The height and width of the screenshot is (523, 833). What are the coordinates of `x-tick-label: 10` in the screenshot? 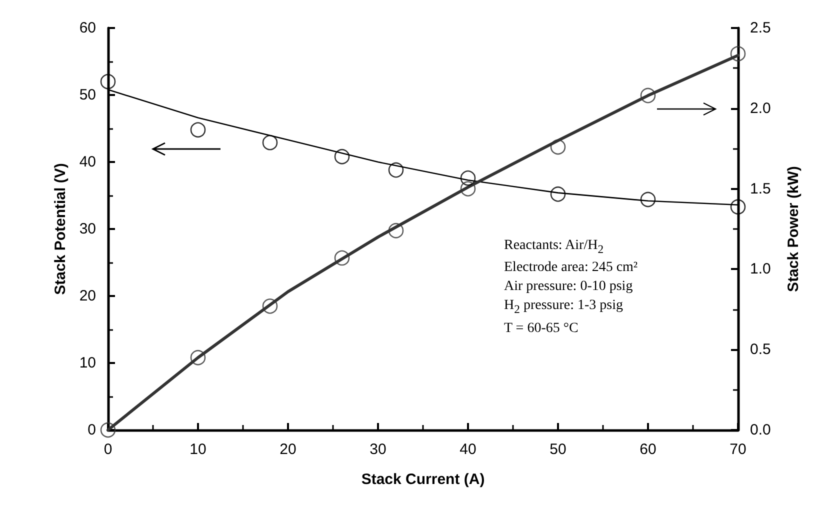 It's located at (198, 449).